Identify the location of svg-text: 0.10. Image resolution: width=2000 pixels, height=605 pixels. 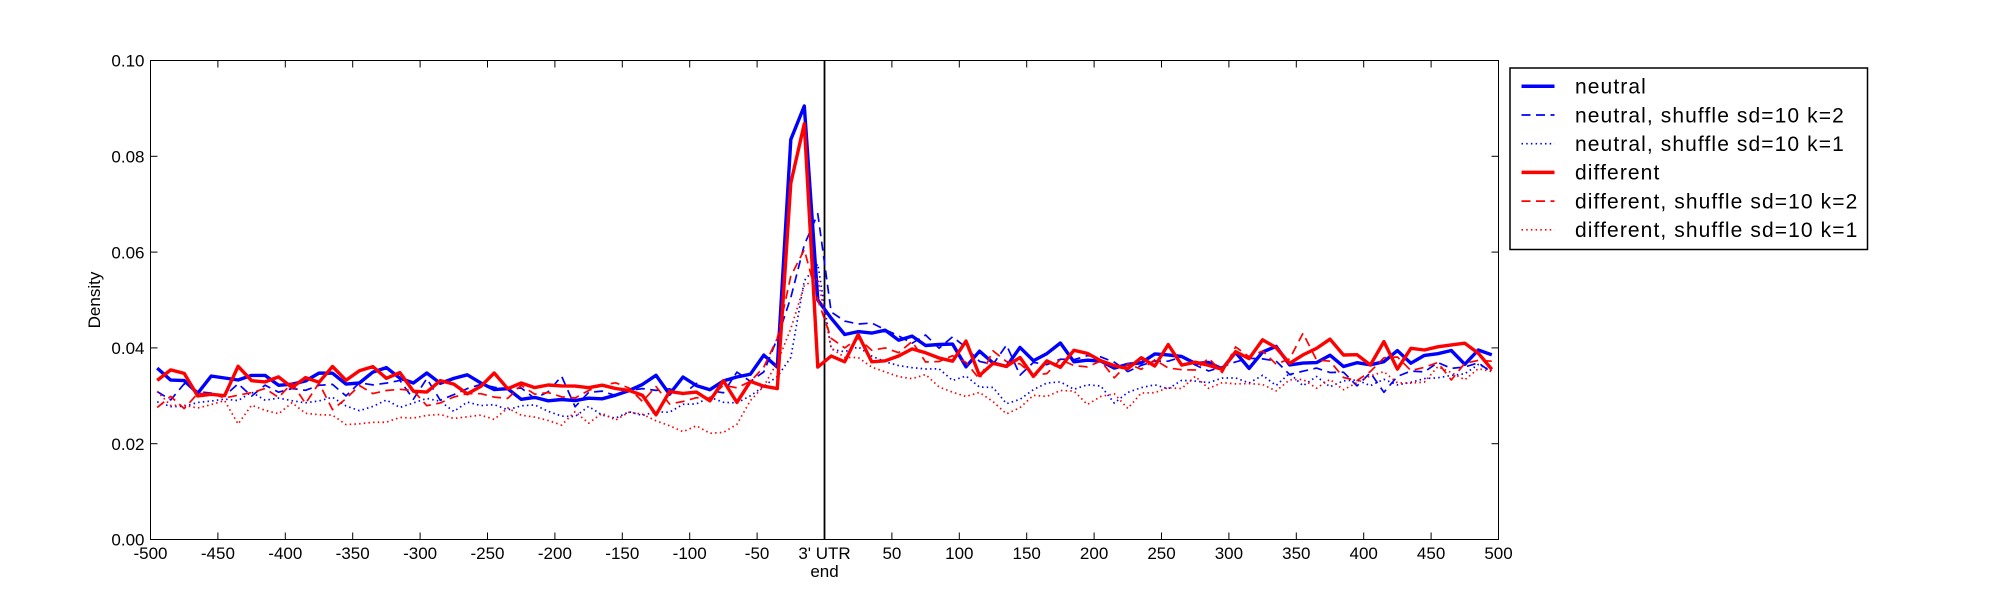
(127, 61).